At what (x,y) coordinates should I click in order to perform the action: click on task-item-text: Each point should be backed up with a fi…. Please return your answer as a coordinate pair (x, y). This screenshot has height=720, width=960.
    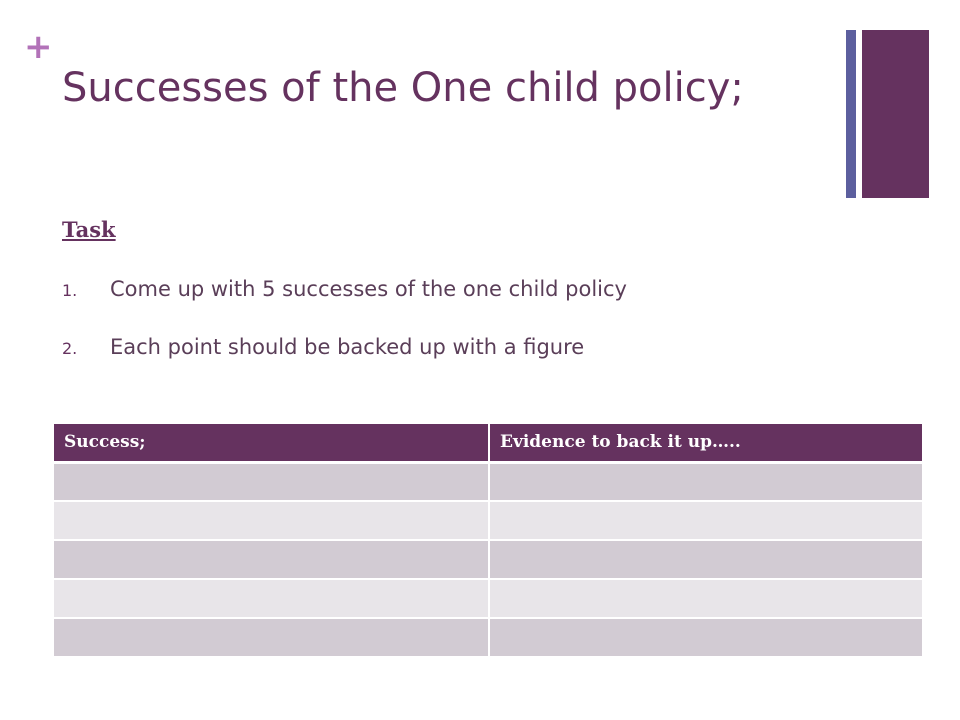
    Looking at the image, I should click on (347, 347).